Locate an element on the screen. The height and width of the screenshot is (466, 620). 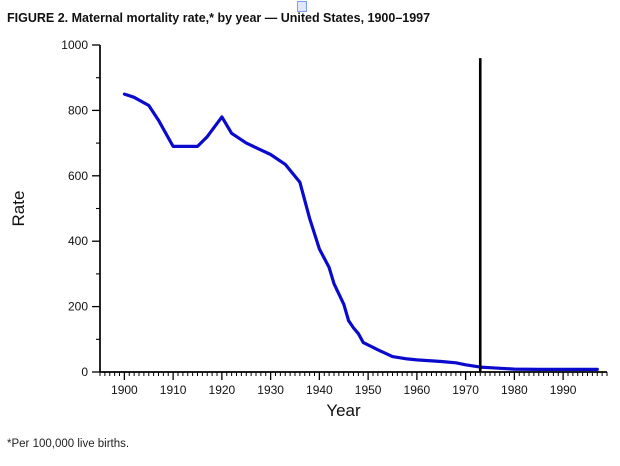
x-tick-label: 1970 is located at coordinates (465, 390).